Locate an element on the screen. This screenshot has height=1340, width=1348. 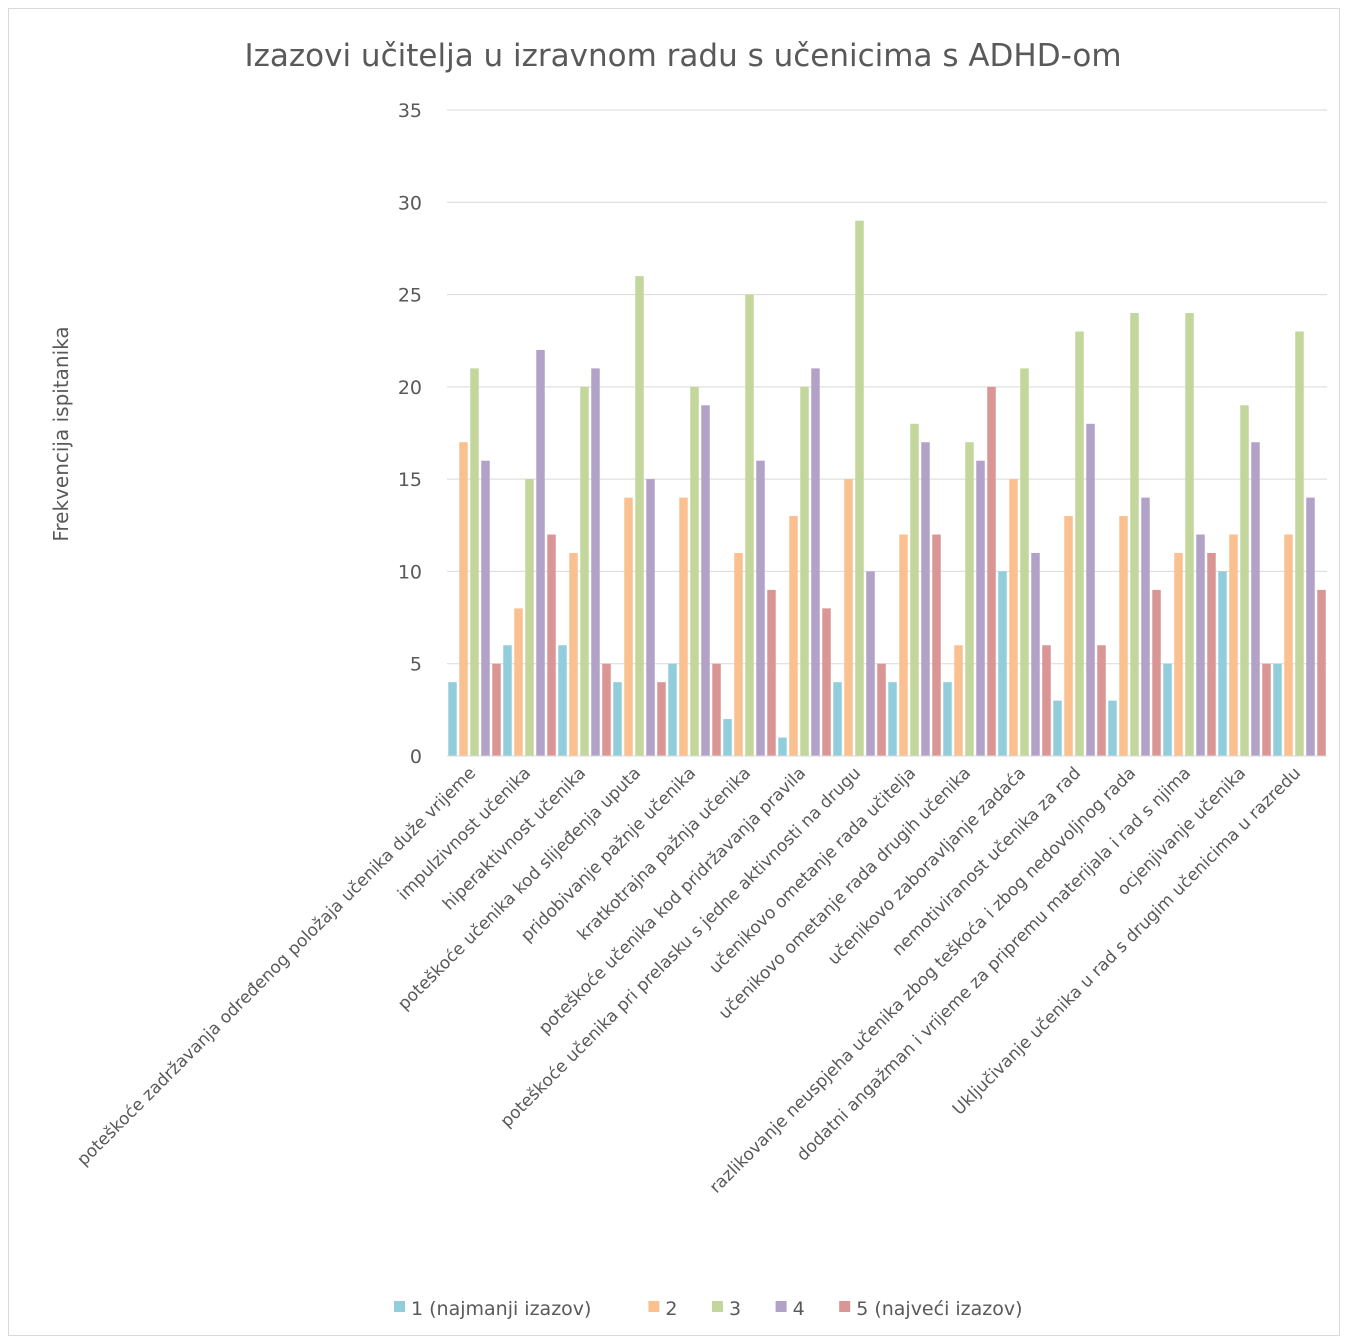
legend-item: 5 (najveći izazov) is located at coordinates (931, 1309).